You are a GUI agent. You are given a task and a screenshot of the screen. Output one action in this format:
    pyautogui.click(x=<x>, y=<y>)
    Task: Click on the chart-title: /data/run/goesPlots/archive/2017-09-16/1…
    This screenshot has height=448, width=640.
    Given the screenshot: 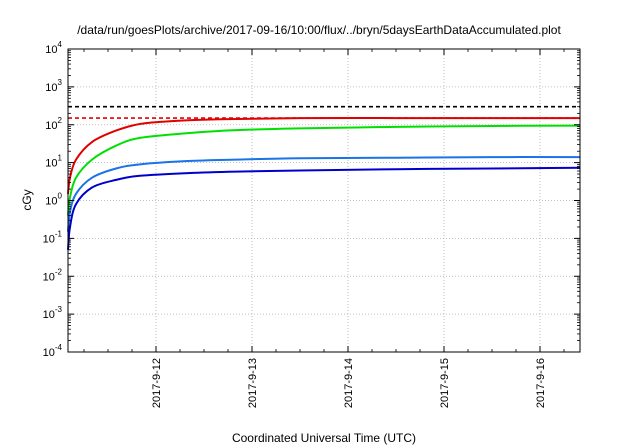 What is the action you would take?
    pyautogui.click(x=319, y=30)
    